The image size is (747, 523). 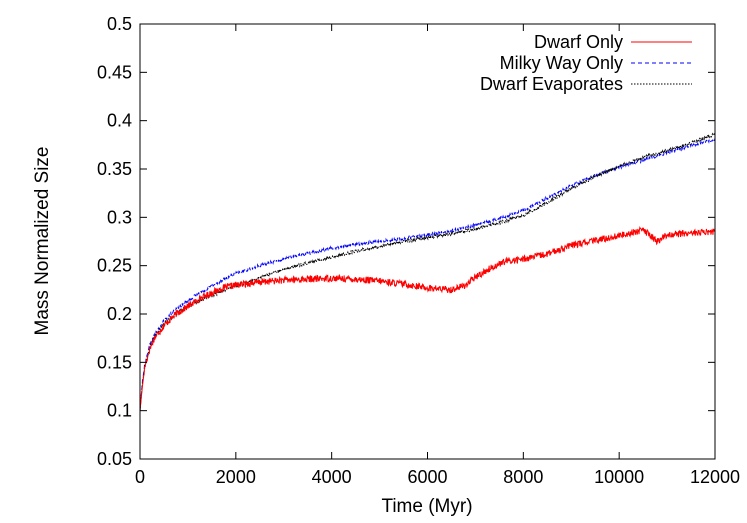 What do you see at coordinates (715, 477) in the screenshot?
I see `x-tick-label: 12000` at bounding box center [715, 477].